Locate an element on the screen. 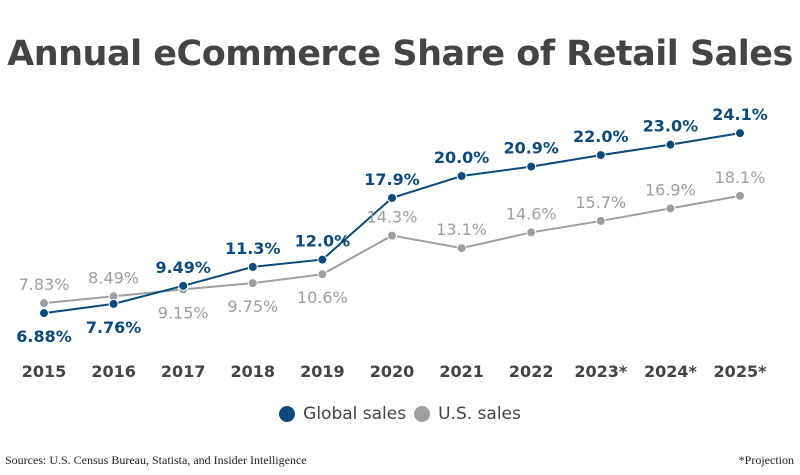 The width and height of the screenshot is (800, 475). data-label: 14.3% is located at coordinates (392, 217).